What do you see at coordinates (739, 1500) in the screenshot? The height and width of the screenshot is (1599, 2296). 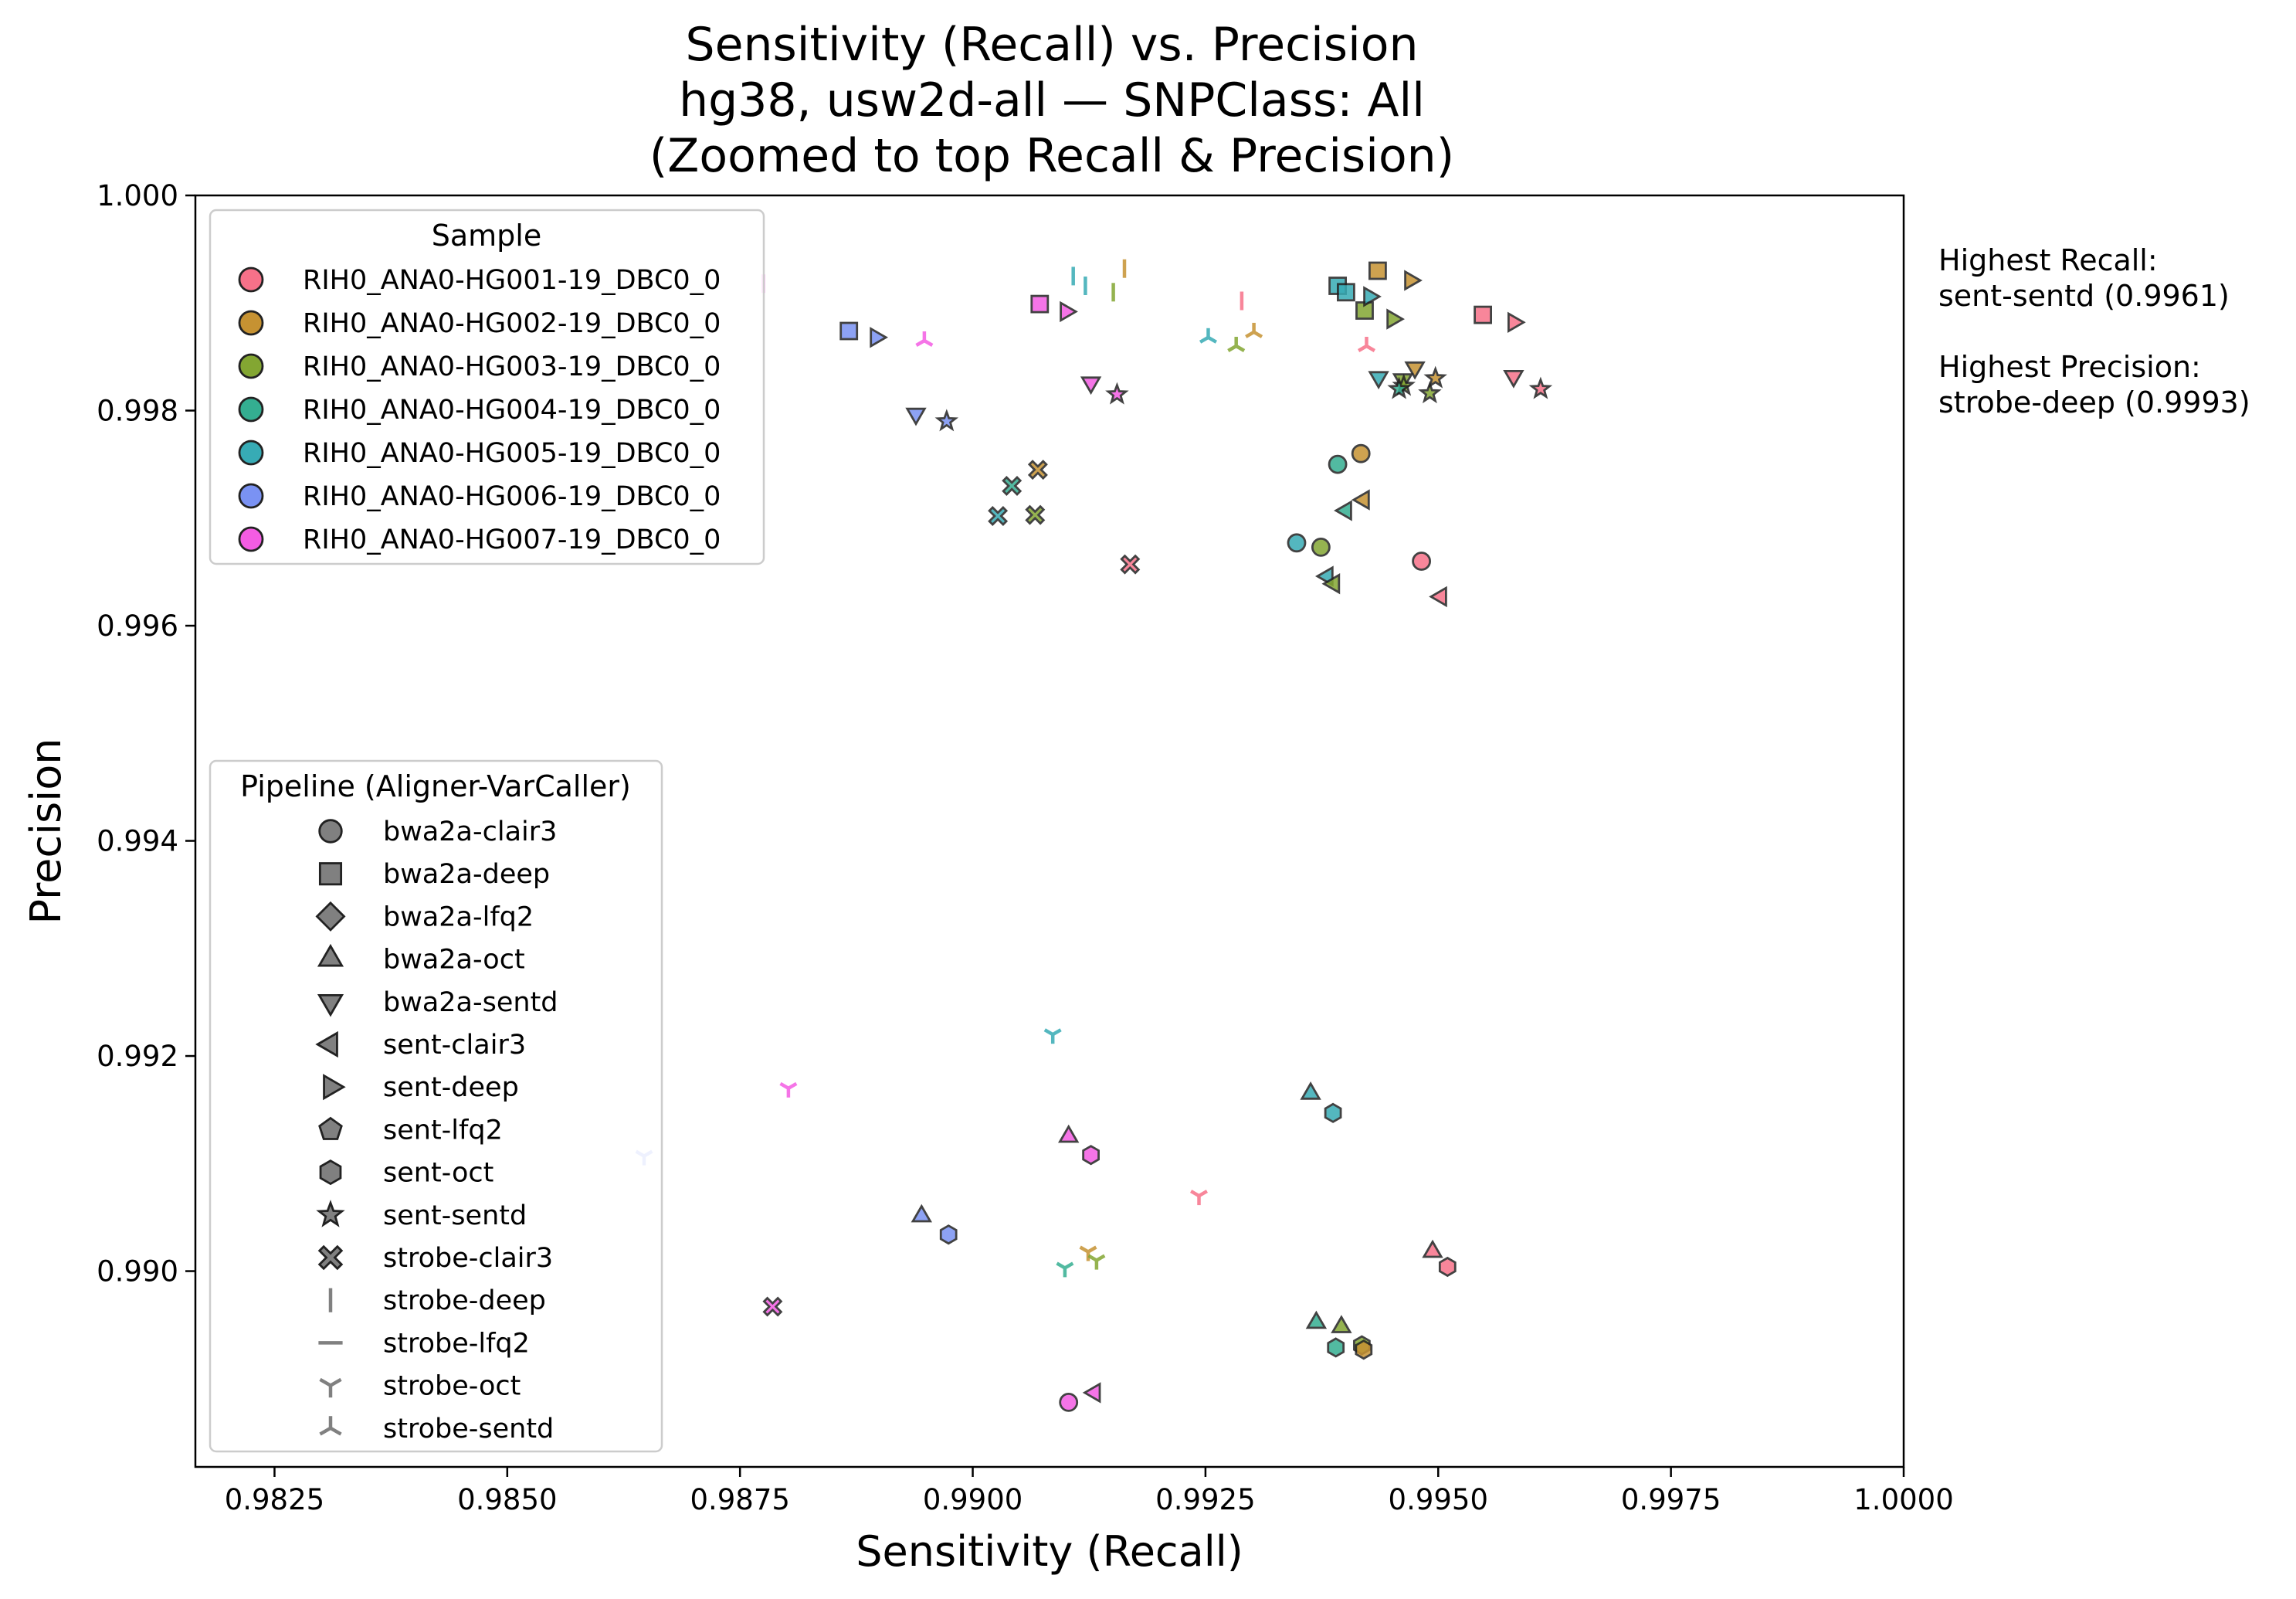 I see `x-tick-label: 0.9875` at bounding box center [739, 1500].